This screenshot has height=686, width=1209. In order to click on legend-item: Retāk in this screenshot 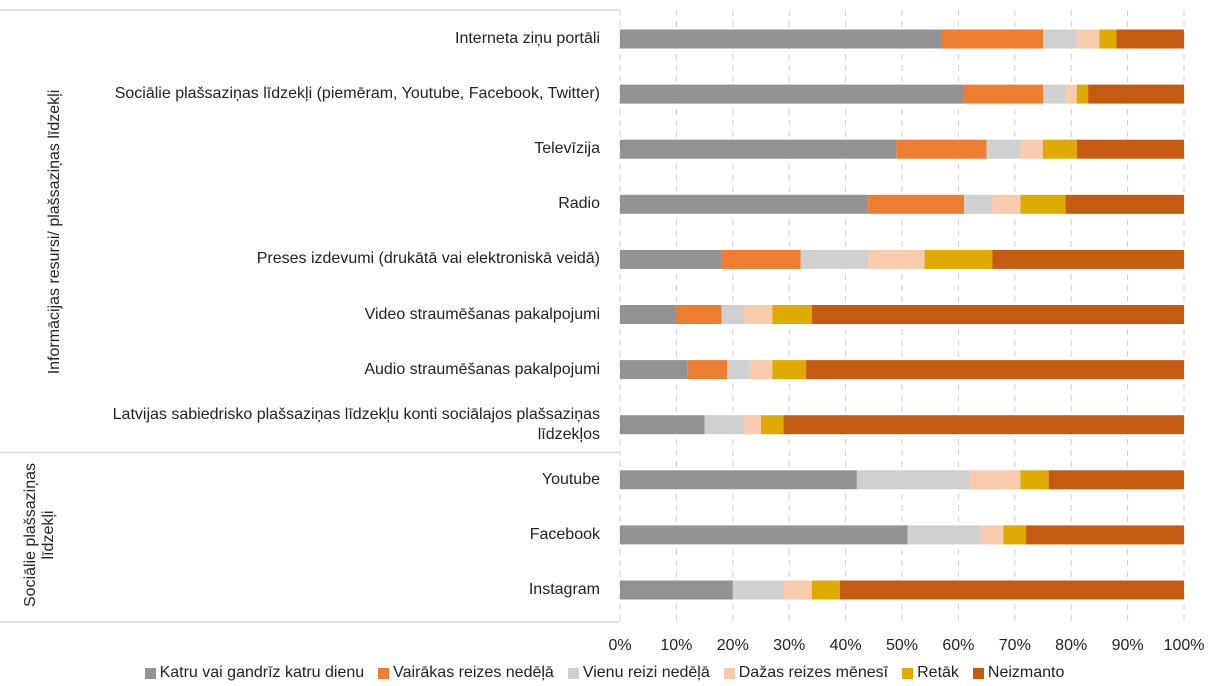, I will do `click(930, 673)`.